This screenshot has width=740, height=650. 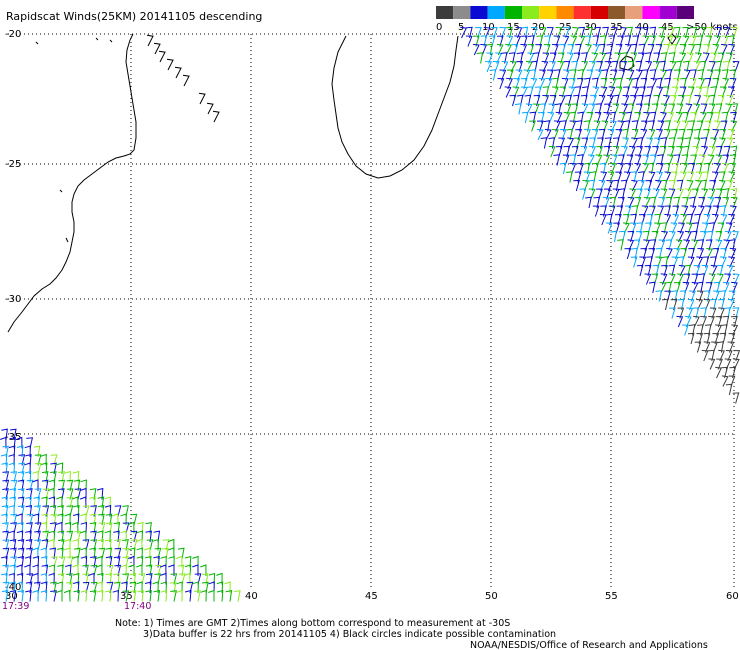 I want to click on lat-label: -20, so click(x=13, y=34).